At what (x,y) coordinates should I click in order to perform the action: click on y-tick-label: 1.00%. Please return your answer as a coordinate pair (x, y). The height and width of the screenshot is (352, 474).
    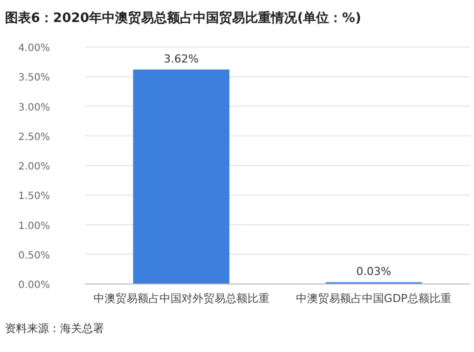
    Looking at the image, I should click on (34, 226).